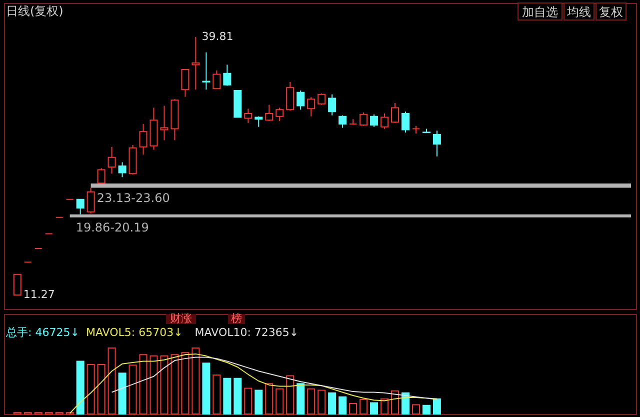  What do you see at coordinates (134, 332) in the screenshot?
I see `text: MAVOL5: 65703↓` at bounding box center [134, 332].